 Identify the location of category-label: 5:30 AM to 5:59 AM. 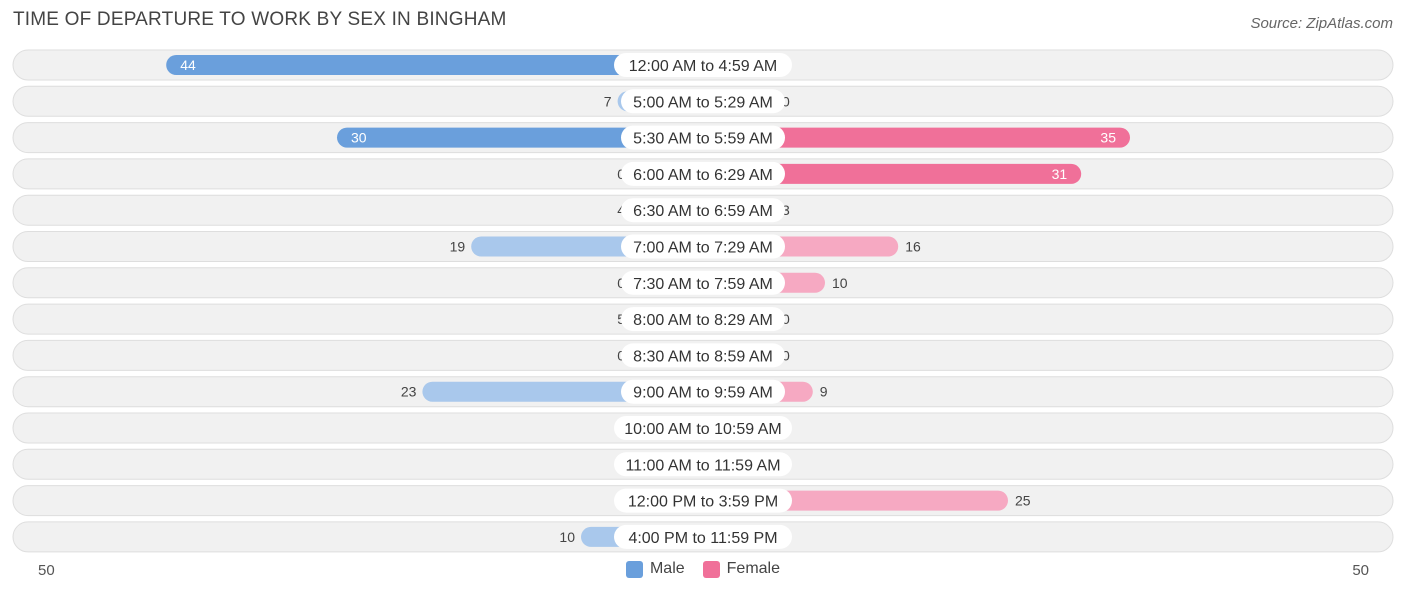
(703, 139).